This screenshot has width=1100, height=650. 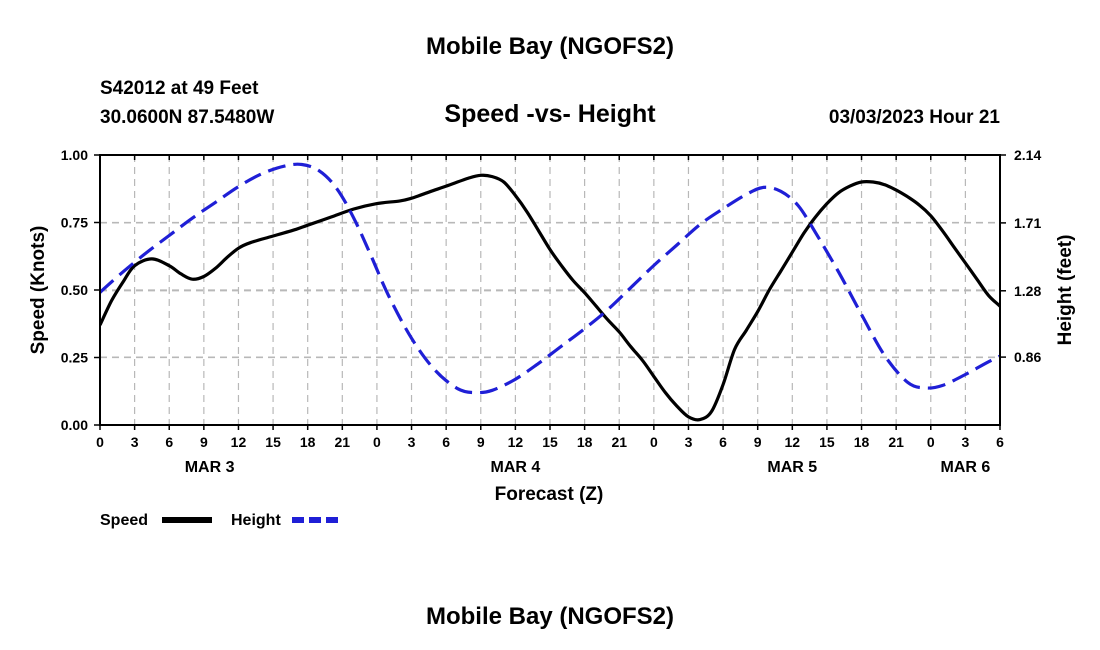 What do you see at coordinates (221, 520) in the screenshot?
I see `legend: Speed Height` at bounding box center [221, 520].